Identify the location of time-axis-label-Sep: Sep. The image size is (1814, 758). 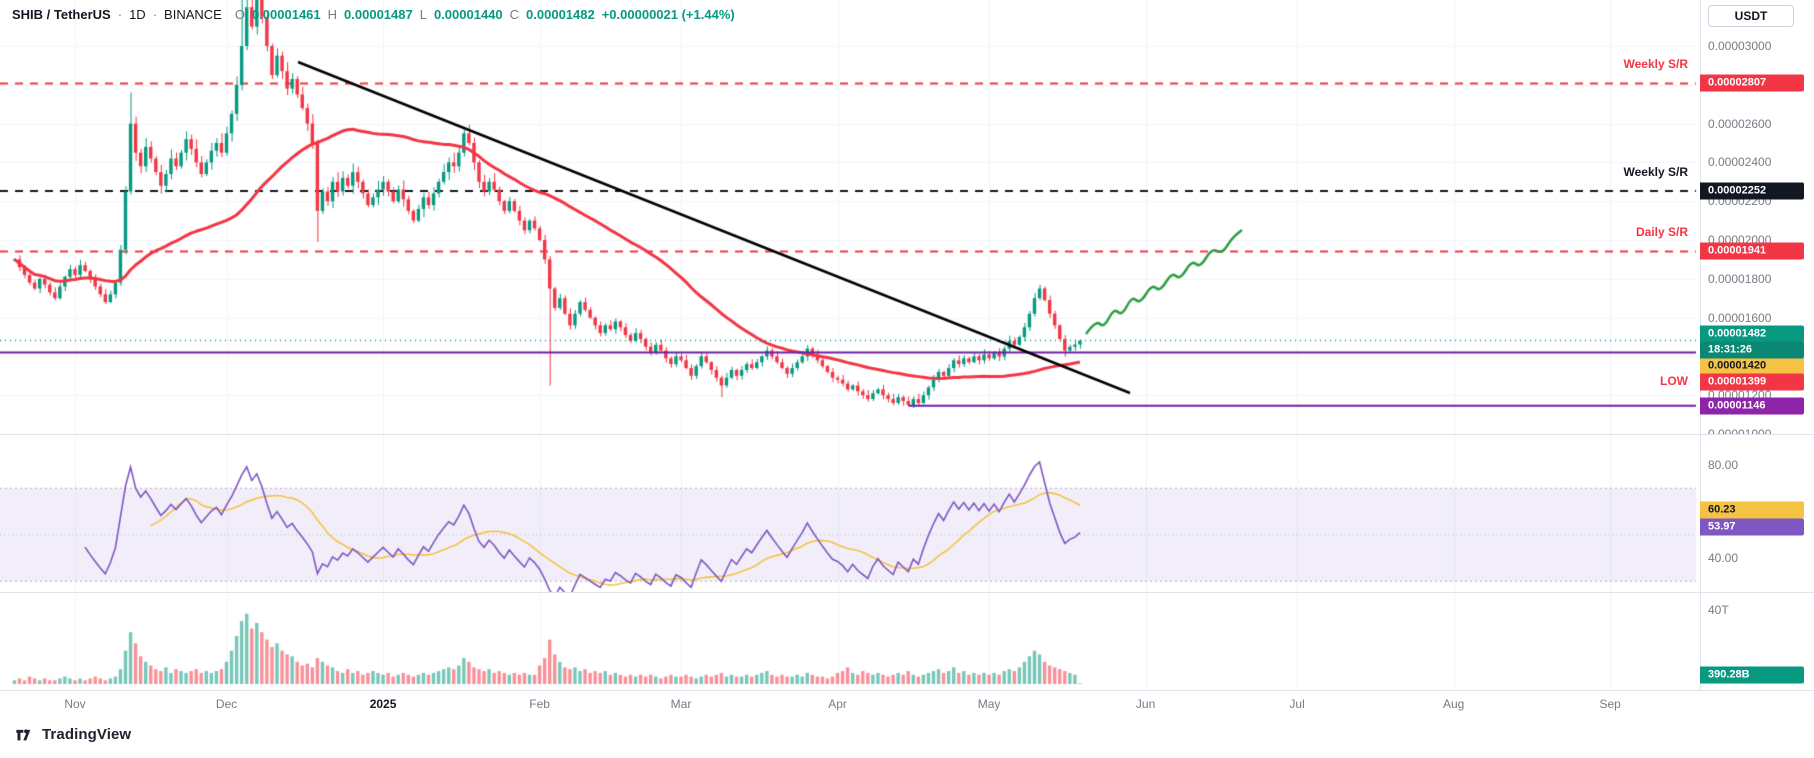
(1610, 704).